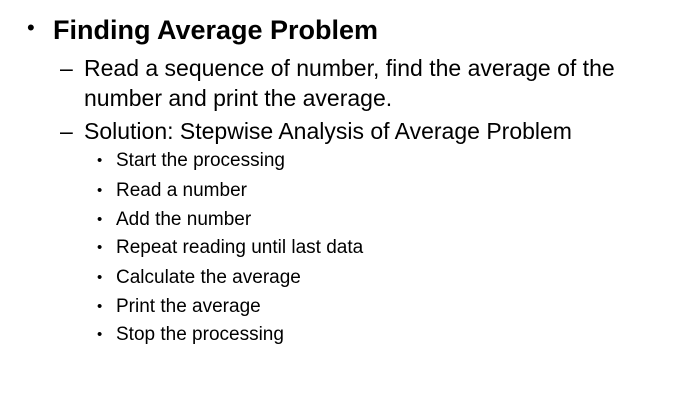 The height and width of the screenshot is (417, 684). Describe the element at coordinates (200, 160) in the screenshot. I see `step-item: Start the processing` at that location.